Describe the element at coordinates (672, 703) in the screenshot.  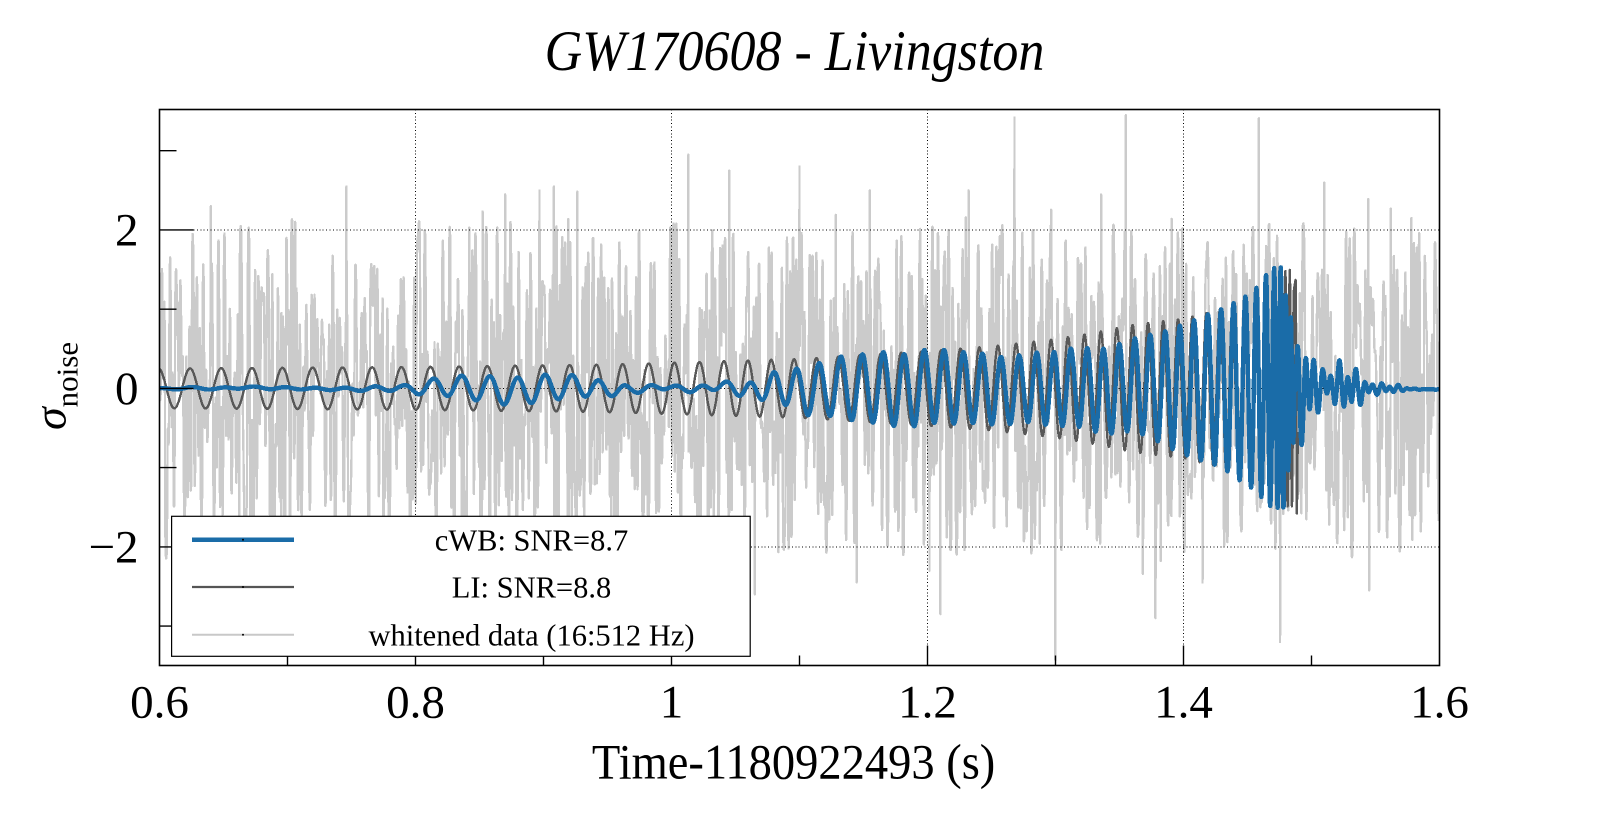
I see `svg-text: 1` at that location.